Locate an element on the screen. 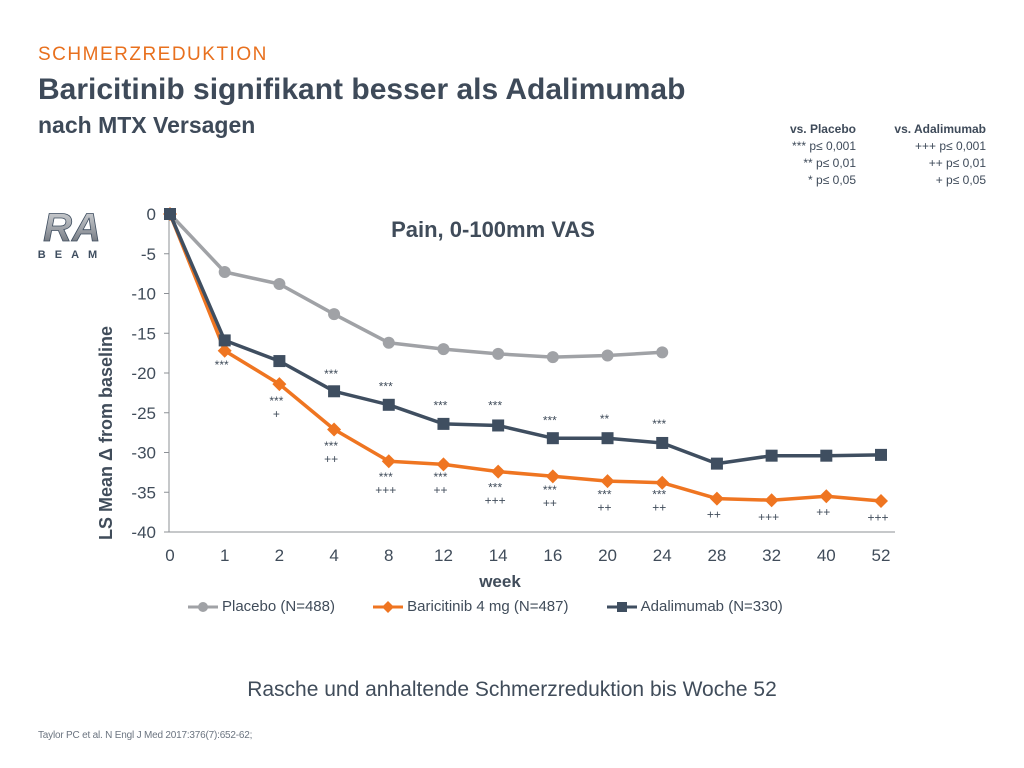 This screenshot has height=768, width=1024. y-axis-label: LS Mean Δ from baseline is located at coordinates (106, 433).